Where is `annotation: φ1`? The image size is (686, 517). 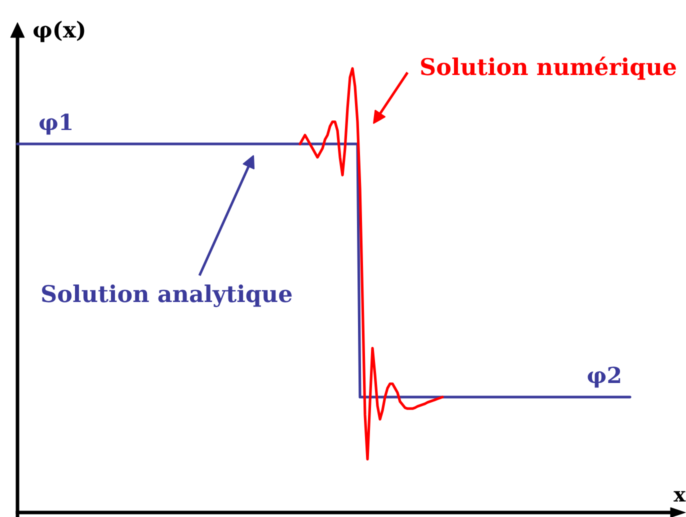 annotation: φ1 is located at coordinates (56, 123).